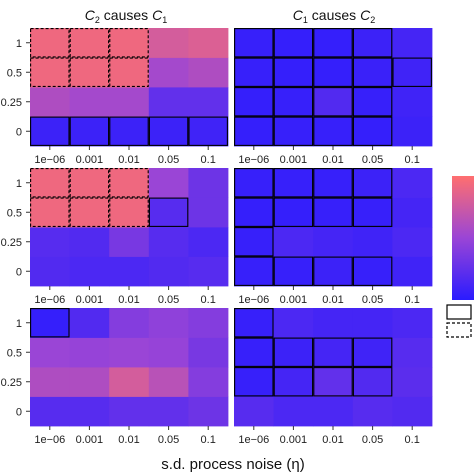 The width and height of the screenshot is (474, 474). What do you see at coordinates (11, 228) in the screenshot?
I see `y-tick-labels: 0 0.25 0.5 1 0 0.25 0.5 1 0 0.25 0.5 1` at bounding box center [11, 228].